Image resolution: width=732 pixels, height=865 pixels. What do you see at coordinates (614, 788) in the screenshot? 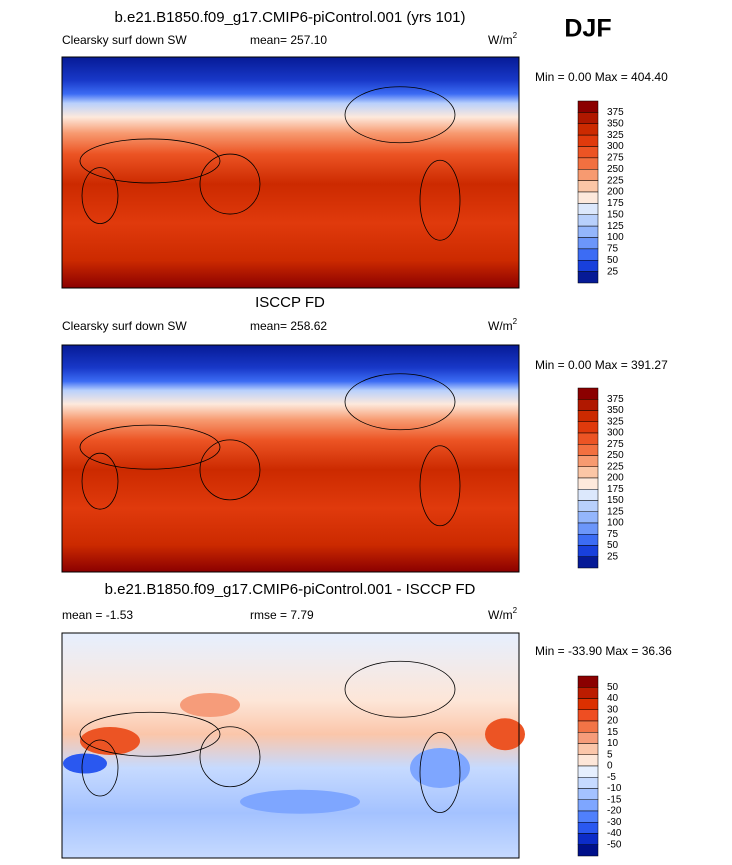
I see `colorbar-label: -10` at bounding box center [614, 788].